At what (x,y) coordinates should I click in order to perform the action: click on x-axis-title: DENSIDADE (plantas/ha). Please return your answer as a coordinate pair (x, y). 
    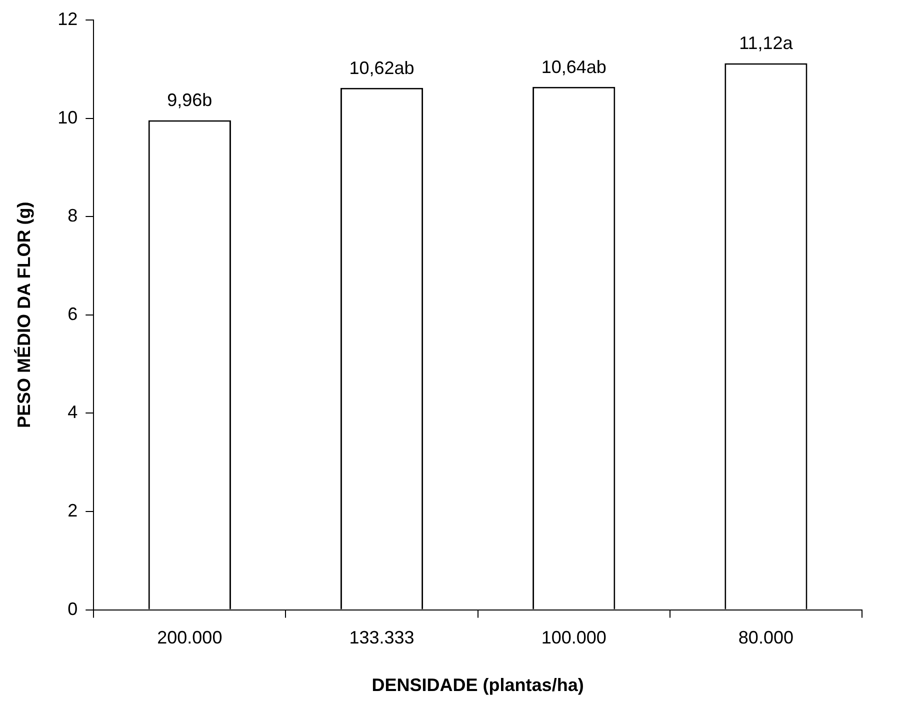
    Looking at the image, I should click on (478, 685).